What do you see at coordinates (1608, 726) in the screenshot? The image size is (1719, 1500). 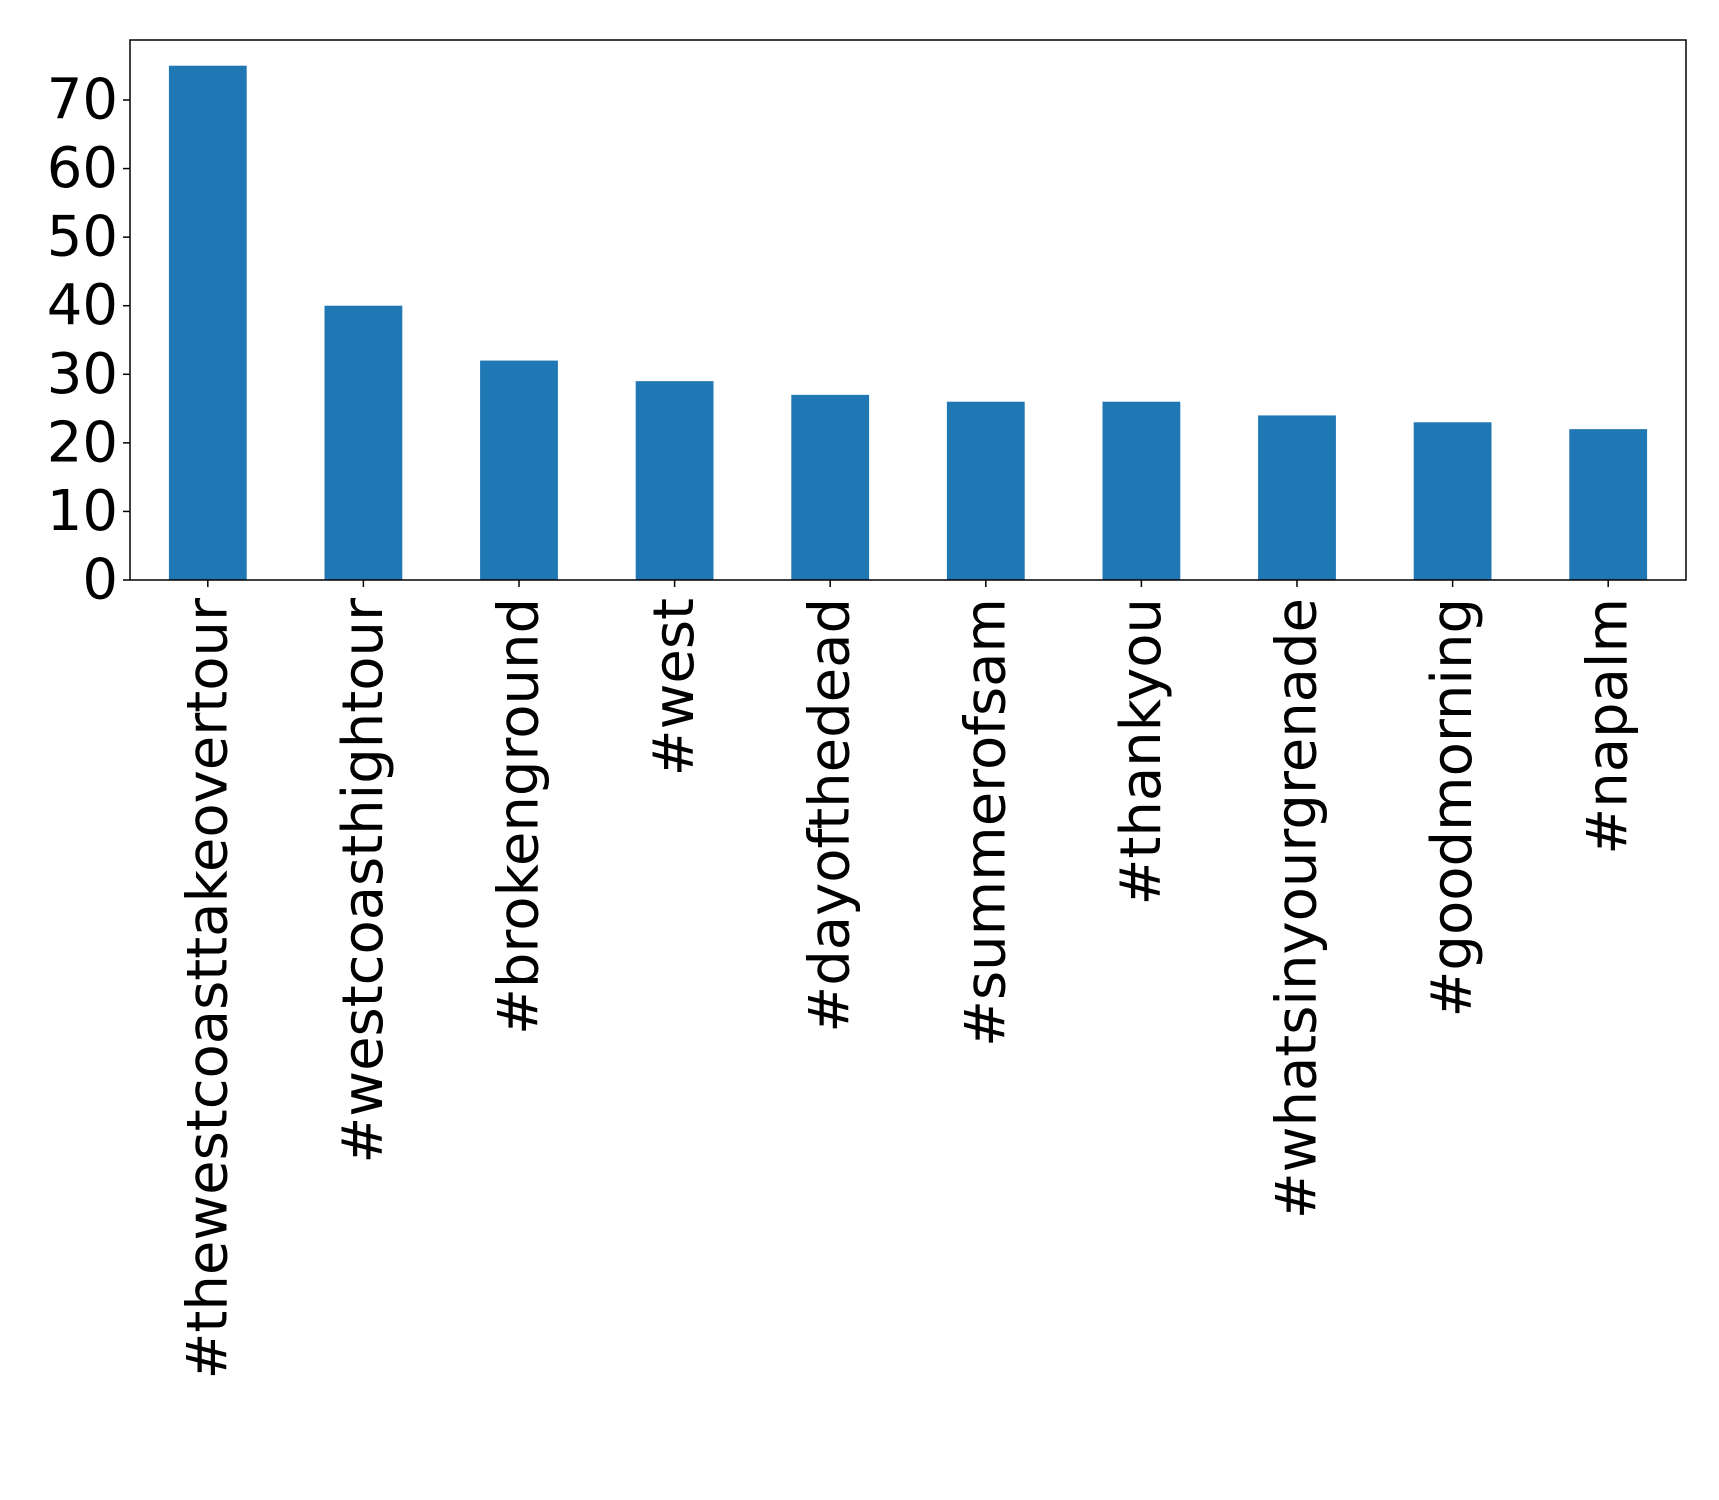 I see `x-tick-label: #napalm` at bounding box center [1608, 726].